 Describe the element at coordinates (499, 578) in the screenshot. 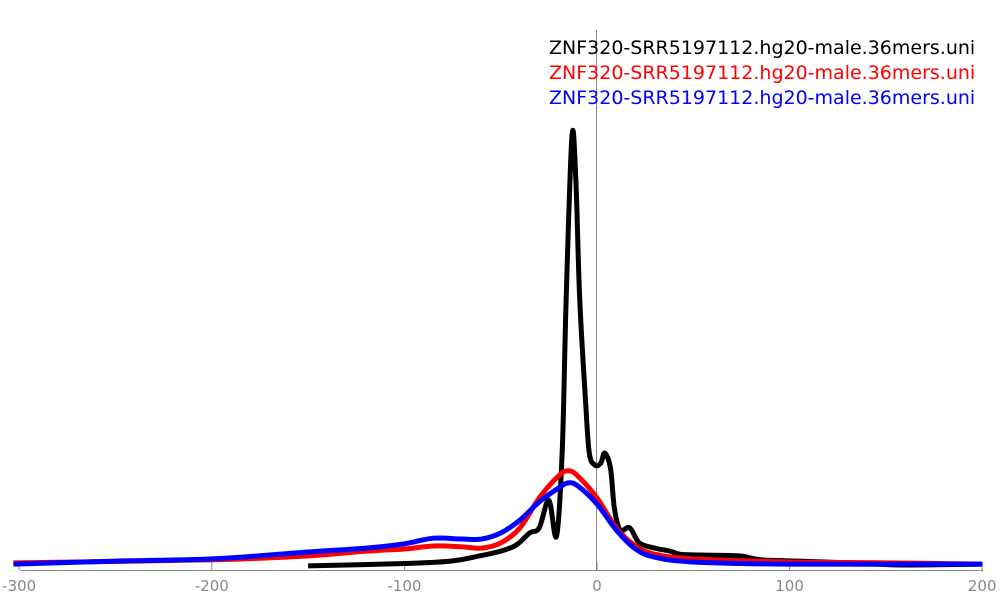

I see `x-axis-ticks: -300 -200 -100 0 100 200` at that location.